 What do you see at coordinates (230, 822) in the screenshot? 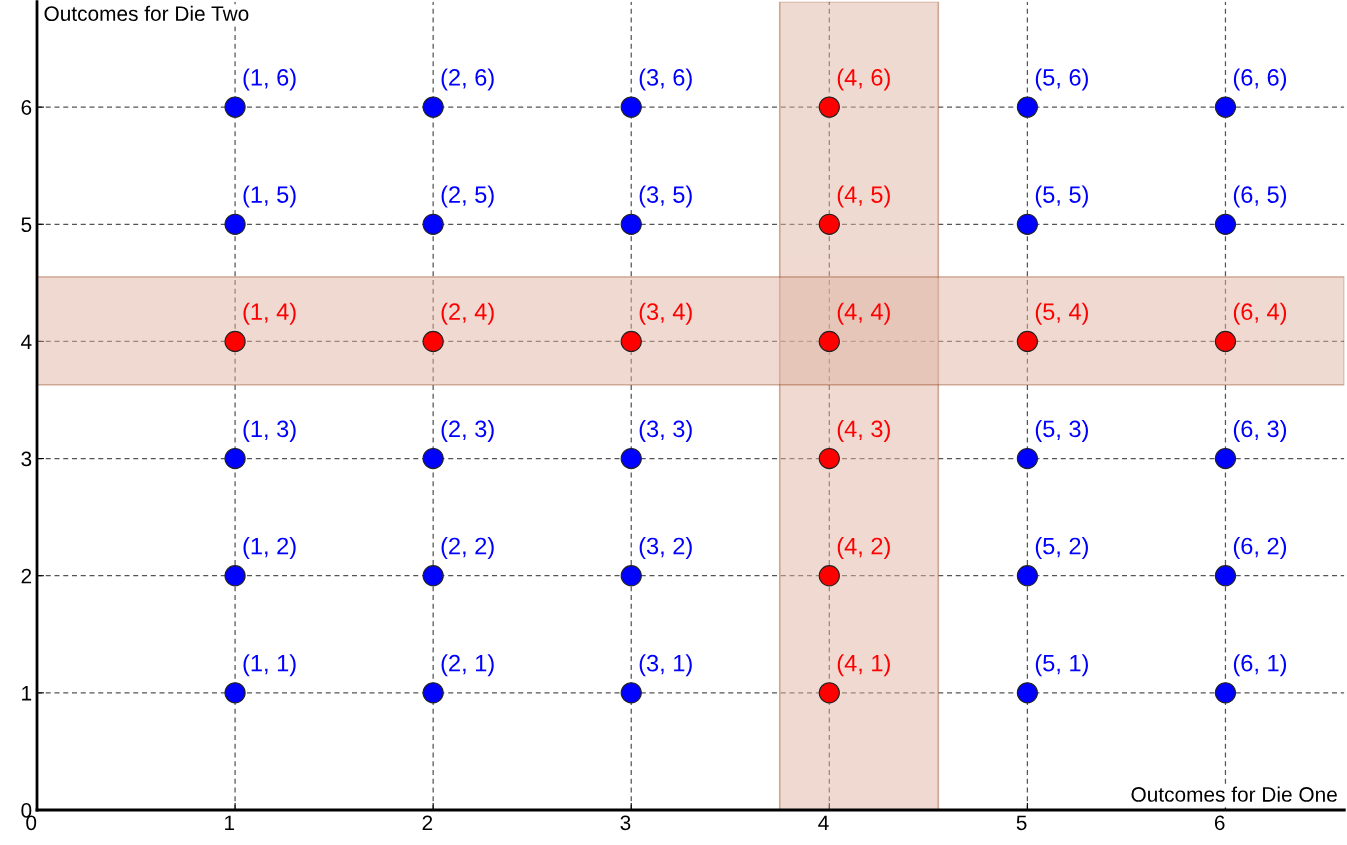
I see `x-tick-label: 1` at bounding box center [230, 822].